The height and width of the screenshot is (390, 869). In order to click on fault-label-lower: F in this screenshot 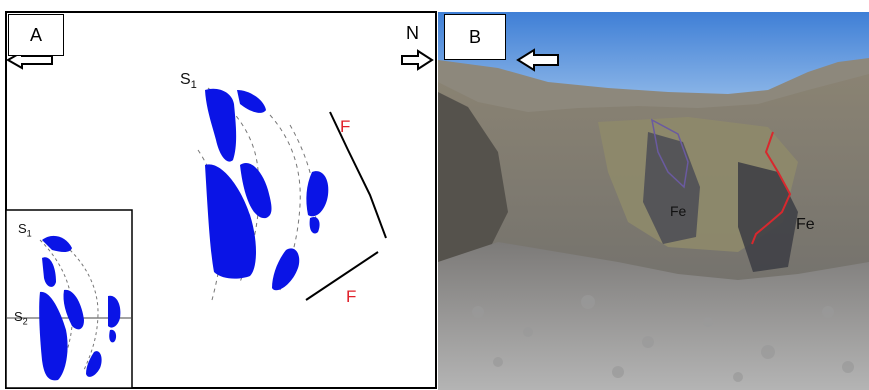, I will do `click(351, 296)`.